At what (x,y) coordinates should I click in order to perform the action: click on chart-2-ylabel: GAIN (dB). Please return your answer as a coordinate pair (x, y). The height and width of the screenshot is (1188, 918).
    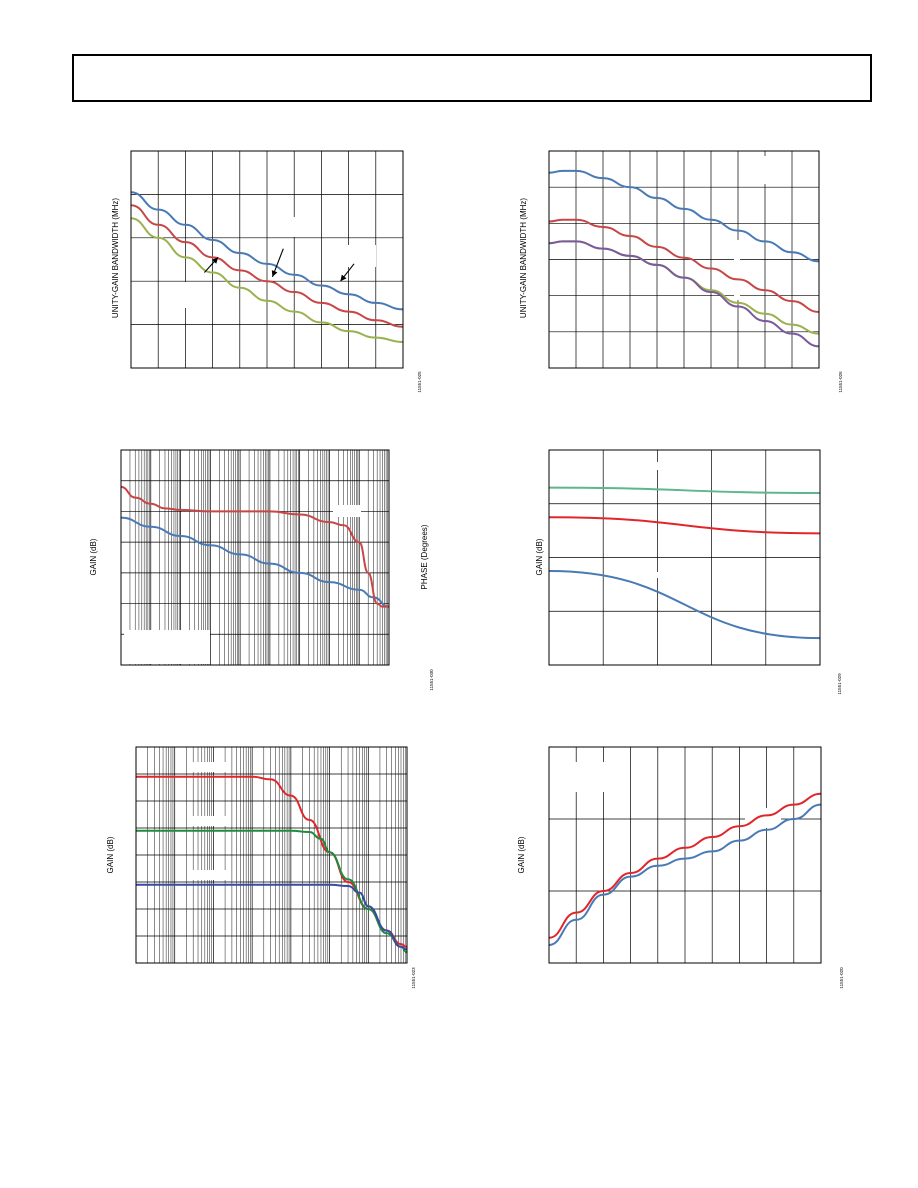
    Looking at the image, I should click on (93, 556).